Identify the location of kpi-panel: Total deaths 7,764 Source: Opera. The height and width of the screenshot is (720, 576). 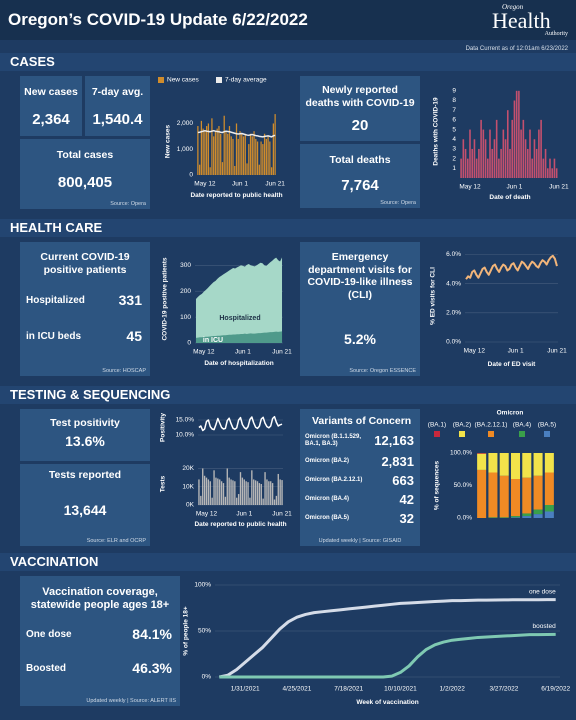
(360, 176).